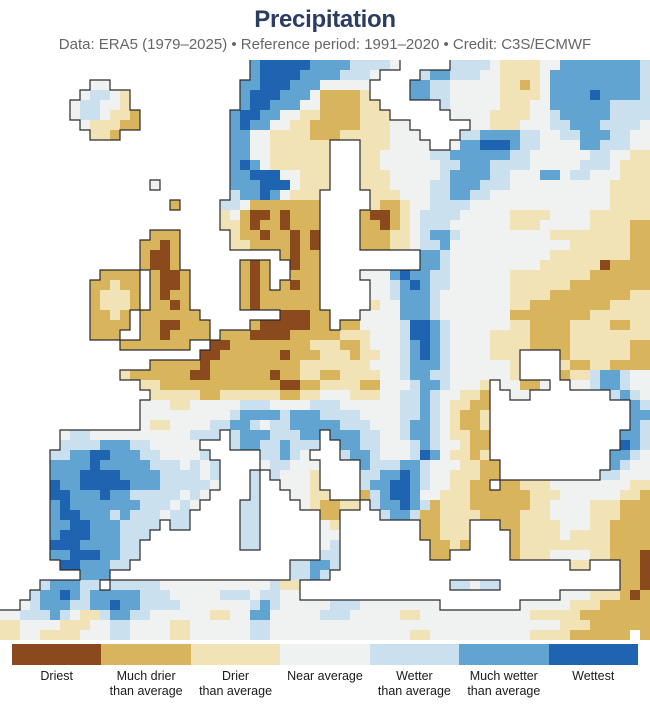 Image resolution: width=650 pixels, height=727 pixels. What do you see at coordinates (593, 676) in the screenshot?
I see `legend-label: Wettest` at bounding box center [593, 676].